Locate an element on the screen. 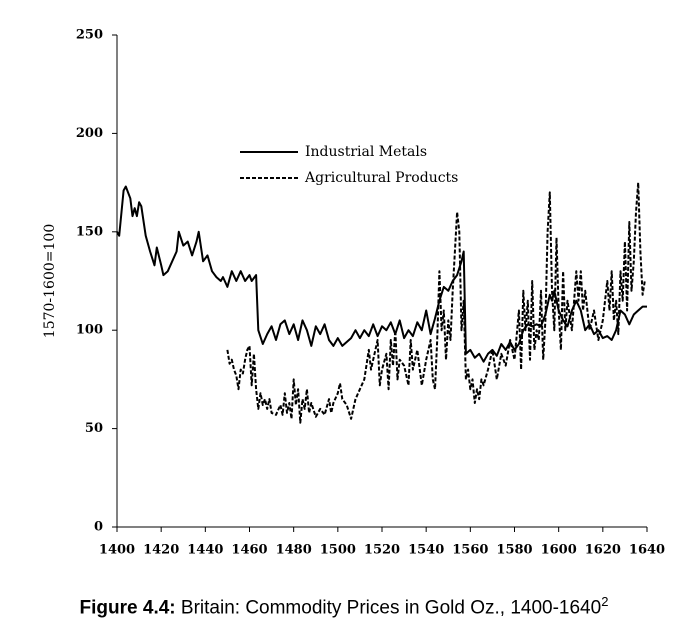  y-tick-label: 50 is located at coordinates (94, 428).